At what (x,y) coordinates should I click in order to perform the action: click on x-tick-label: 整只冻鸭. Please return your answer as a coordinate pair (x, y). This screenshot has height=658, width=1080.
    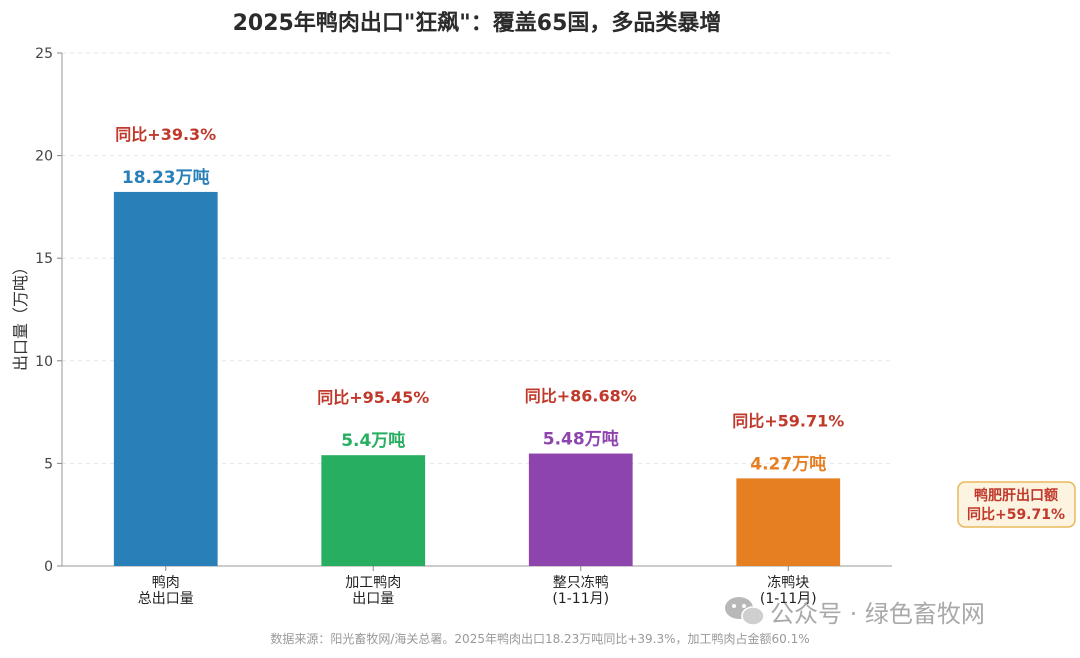
    Looking at the image, I should click on (581, 582).